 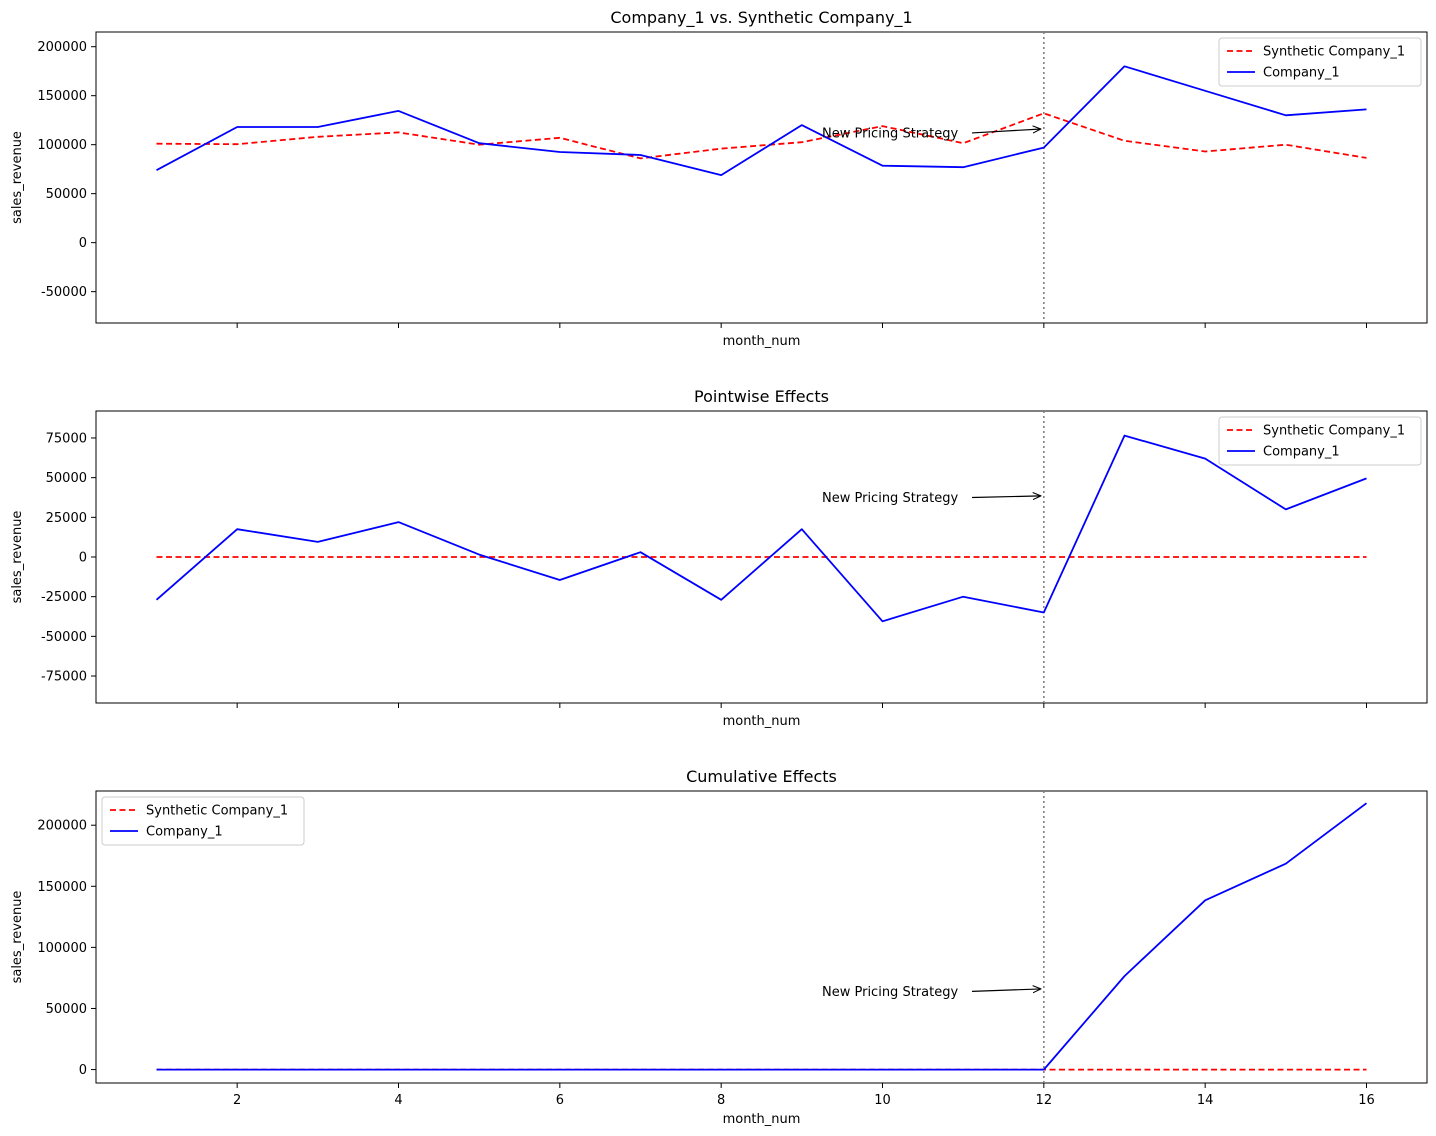 I want to click on y-tick-label: -75000, so click(x=64, y=677).